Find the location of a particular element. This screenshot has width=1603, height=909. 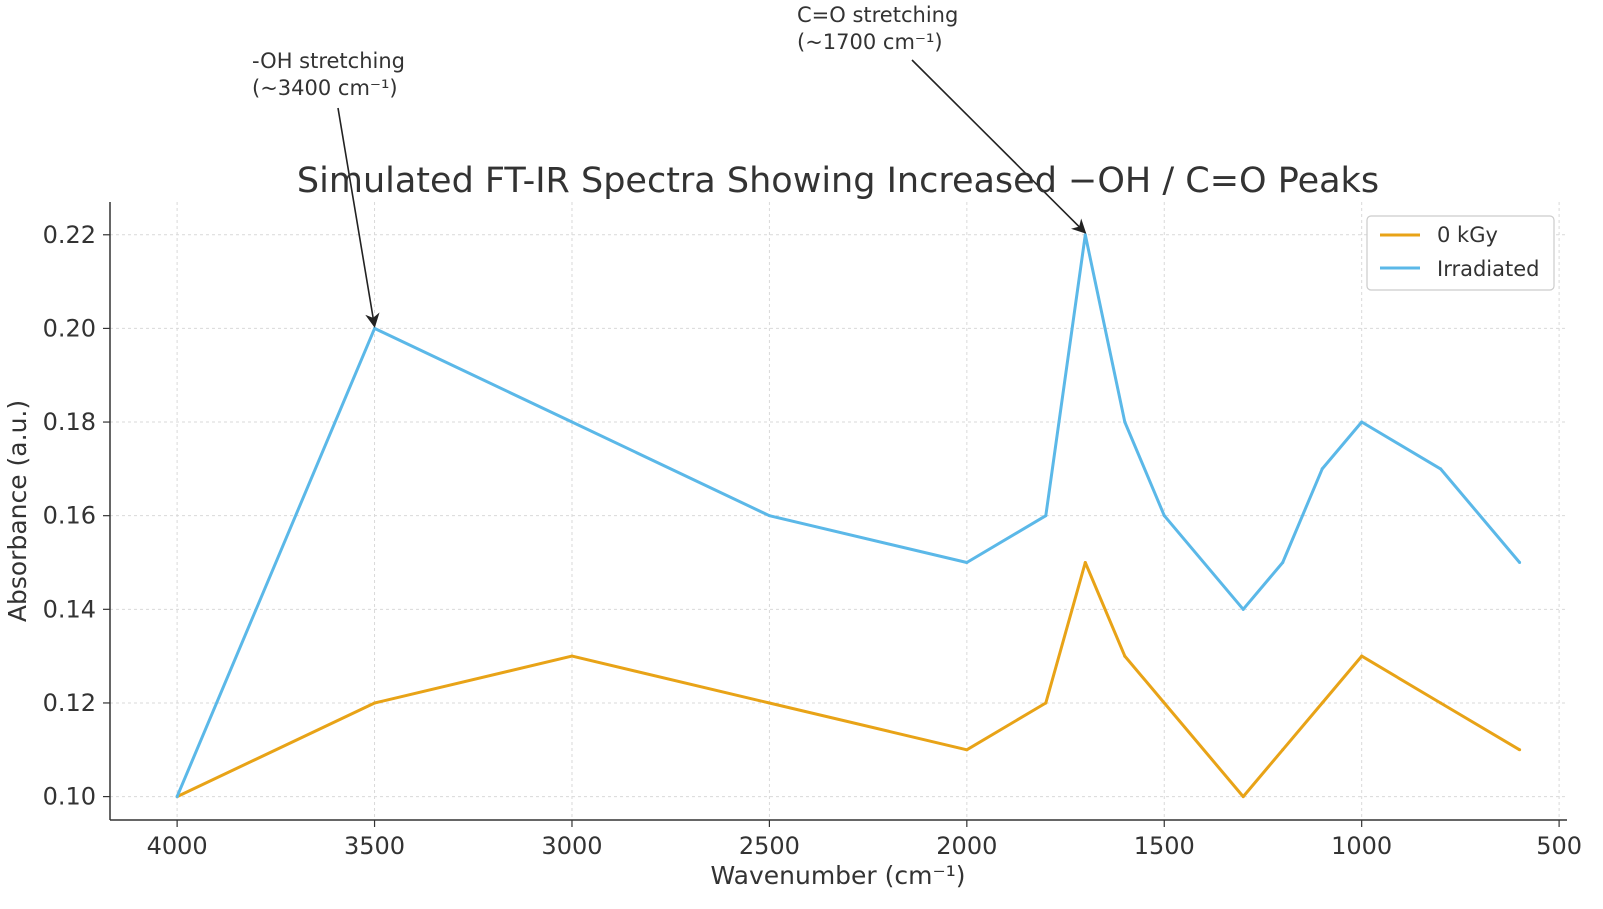

y-tick-label: 0.10 is located at coordinates (69, 797).